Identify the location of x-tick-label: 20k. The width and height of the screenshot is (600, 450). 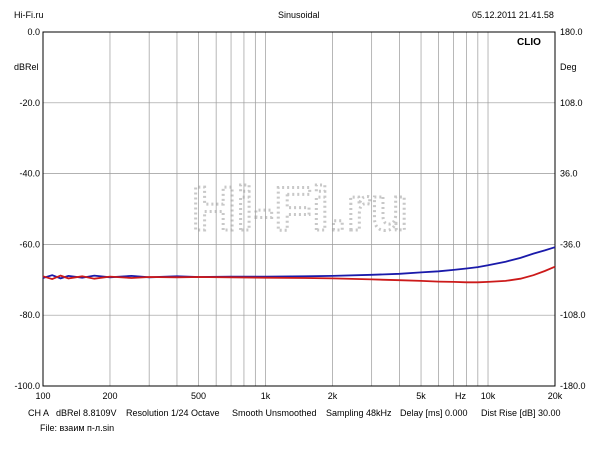
(555, 395).